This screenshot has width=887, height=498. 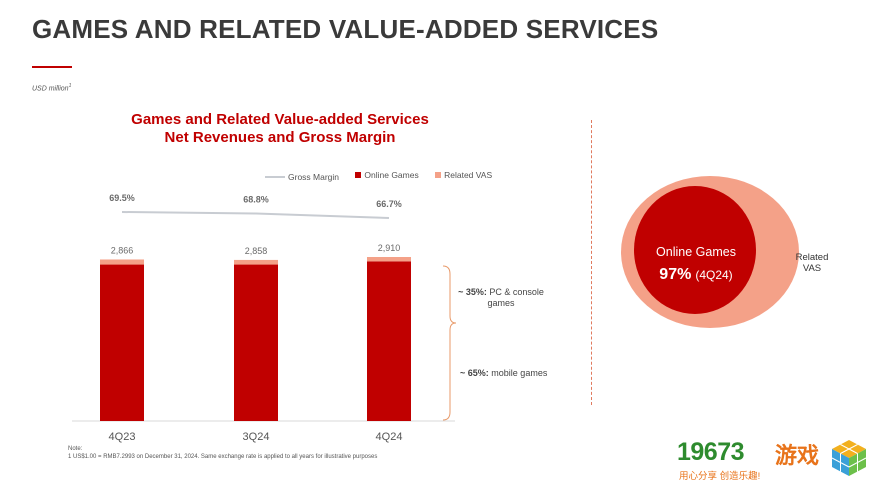 I want to click on breakdown-mobile-value: ~ 65%:, so click(x=474, y=373).